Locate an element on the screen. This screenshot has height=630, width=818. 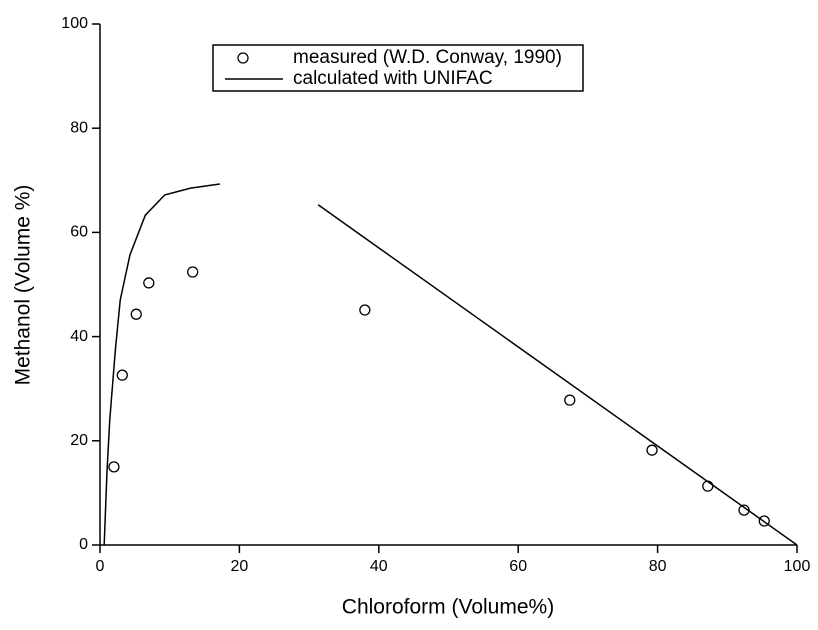
x-tick-label: 60 is located at coordinates (518, 566).